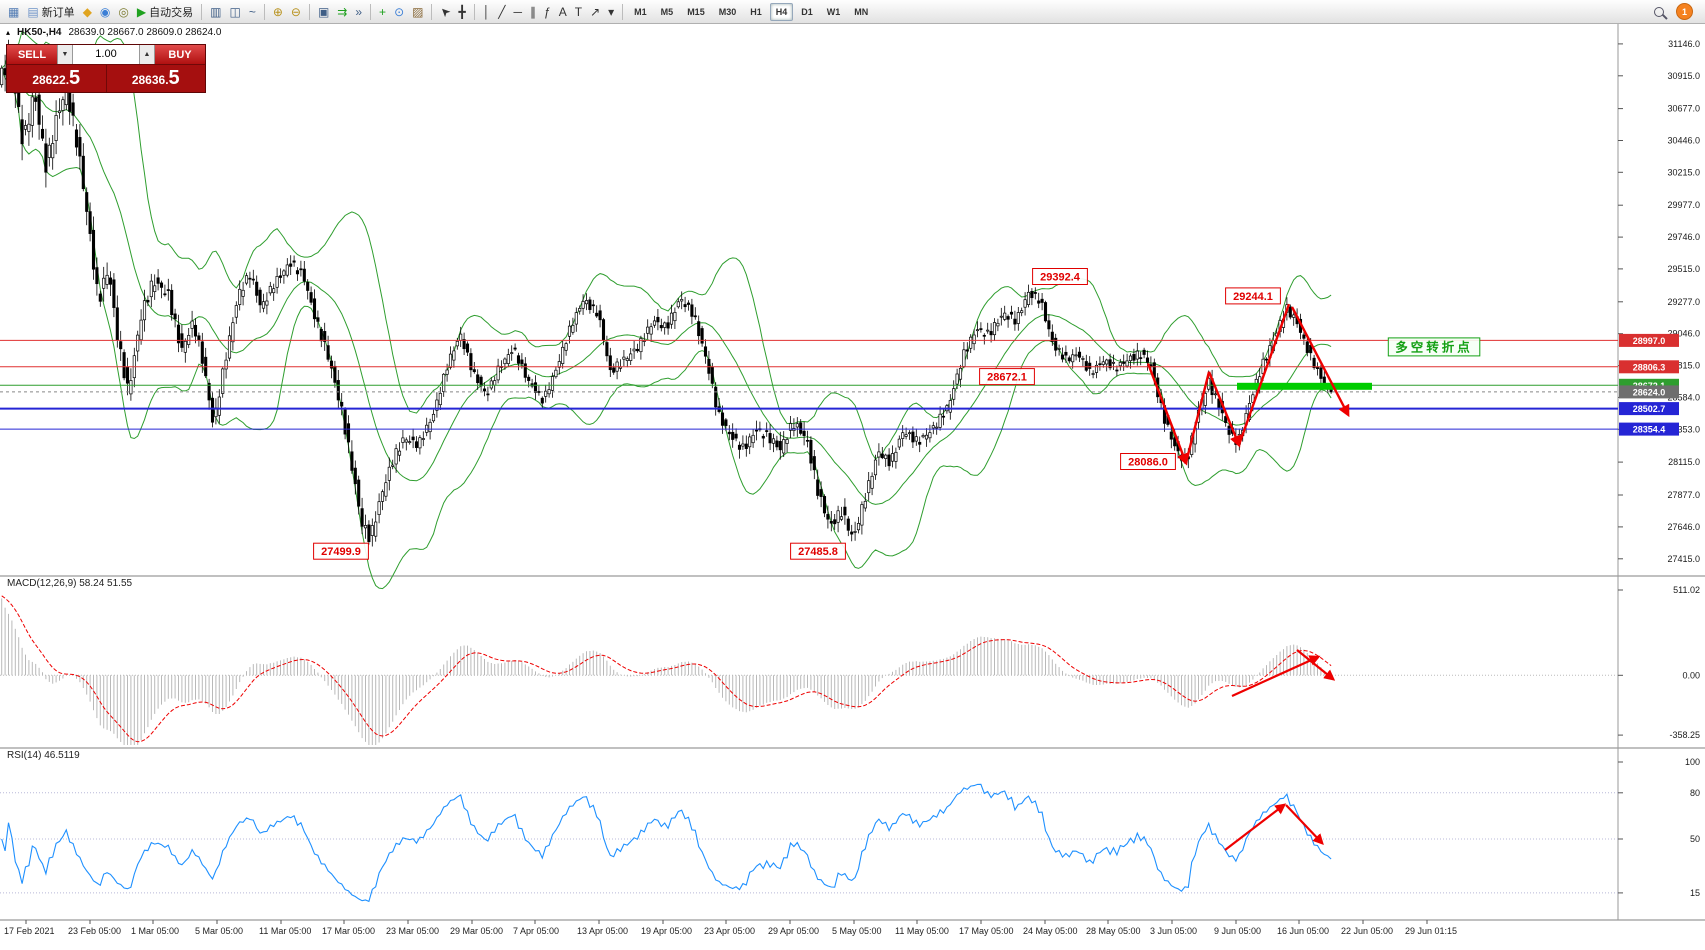 The image size is (1705, 950). I want to click on search-icon, so click(1659, 11).